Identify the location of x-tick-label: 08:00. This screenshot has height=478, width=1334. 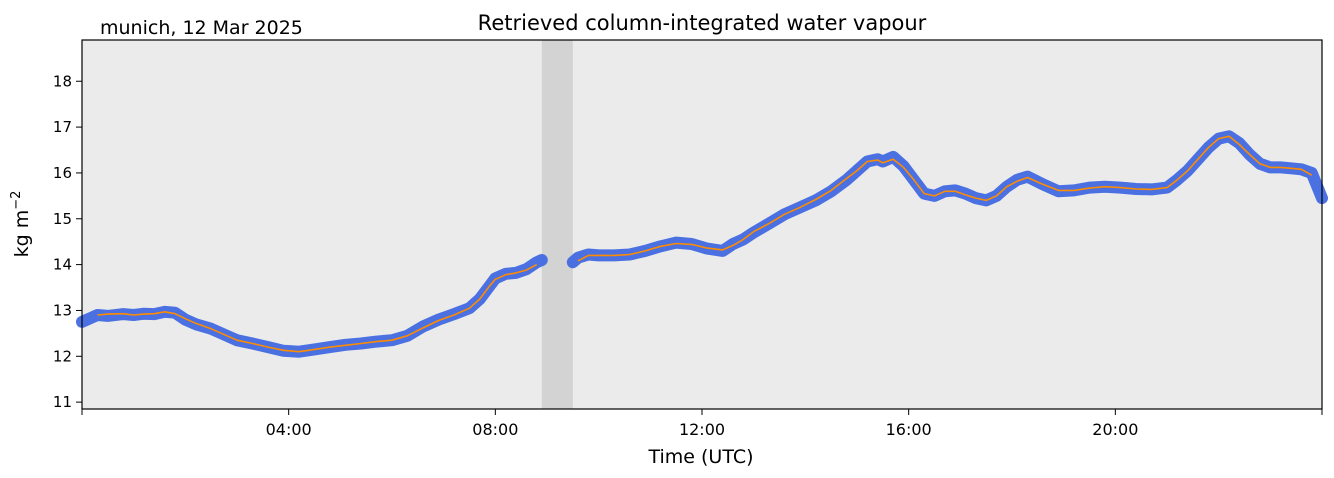
(495, 429).